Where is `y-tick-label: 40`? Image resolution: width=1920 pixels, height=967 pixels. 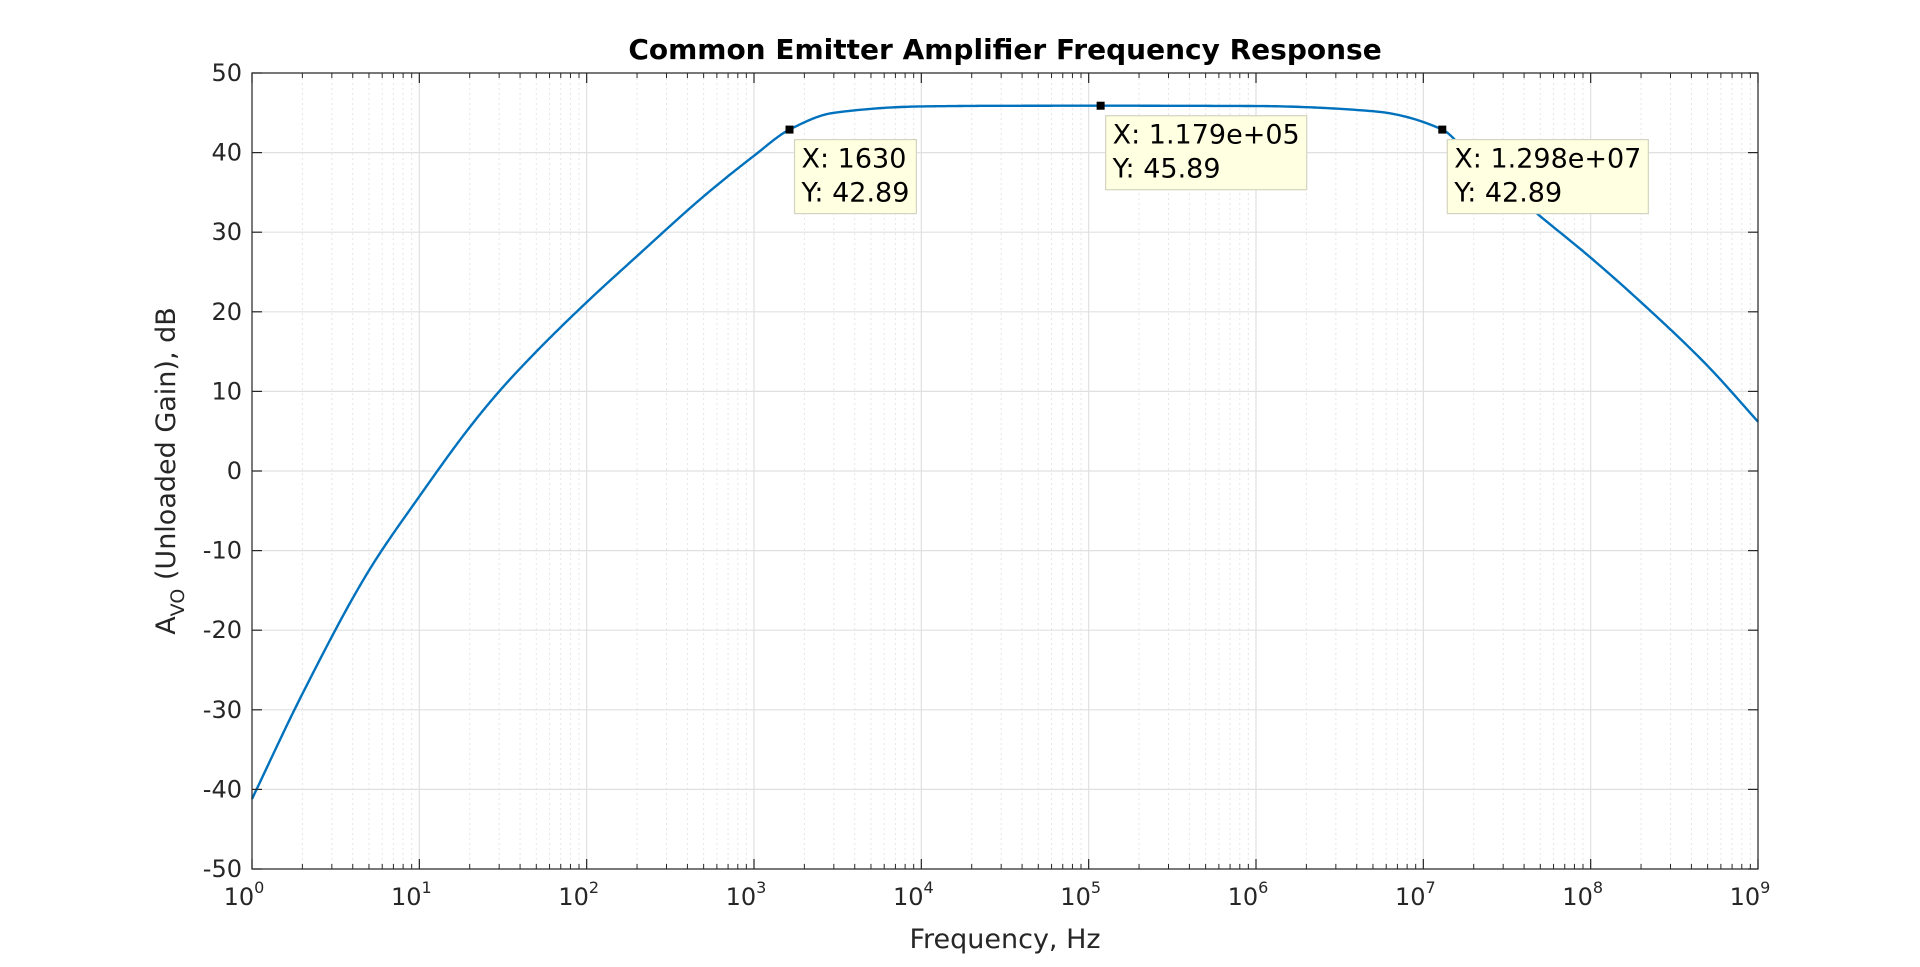
y-tick-label: 40 is located at coordinates (226, 153).